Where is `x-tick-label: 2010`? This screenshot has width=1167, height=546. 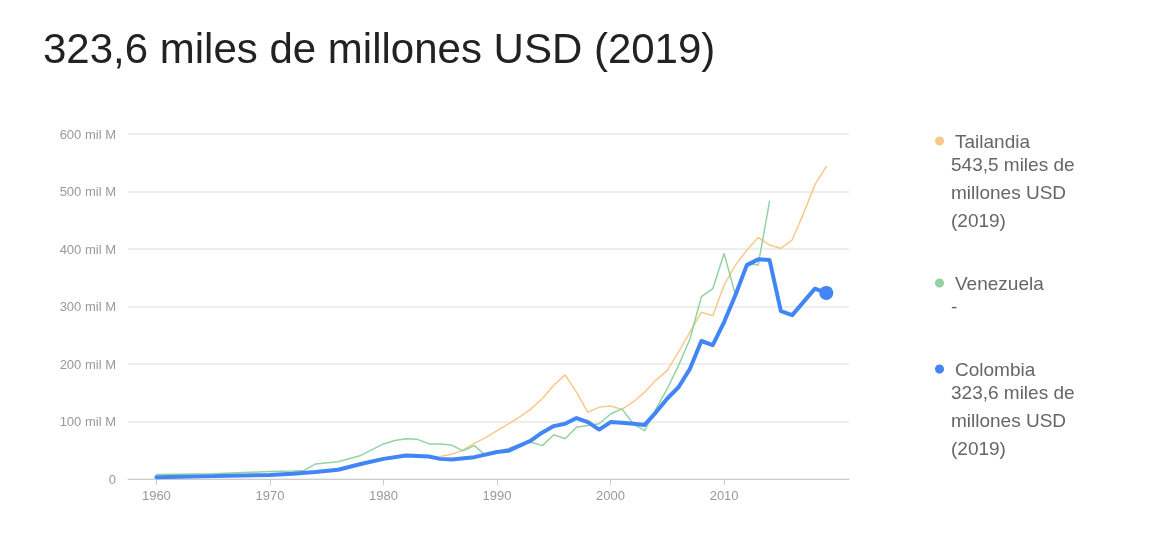
x-tick-label: 2010 is located at coordinates (724, 495).